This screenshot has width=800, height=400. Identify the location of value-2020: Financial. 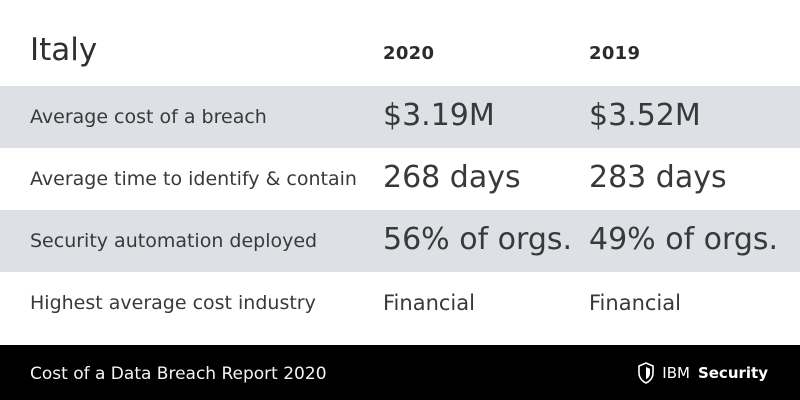
(429, 303).